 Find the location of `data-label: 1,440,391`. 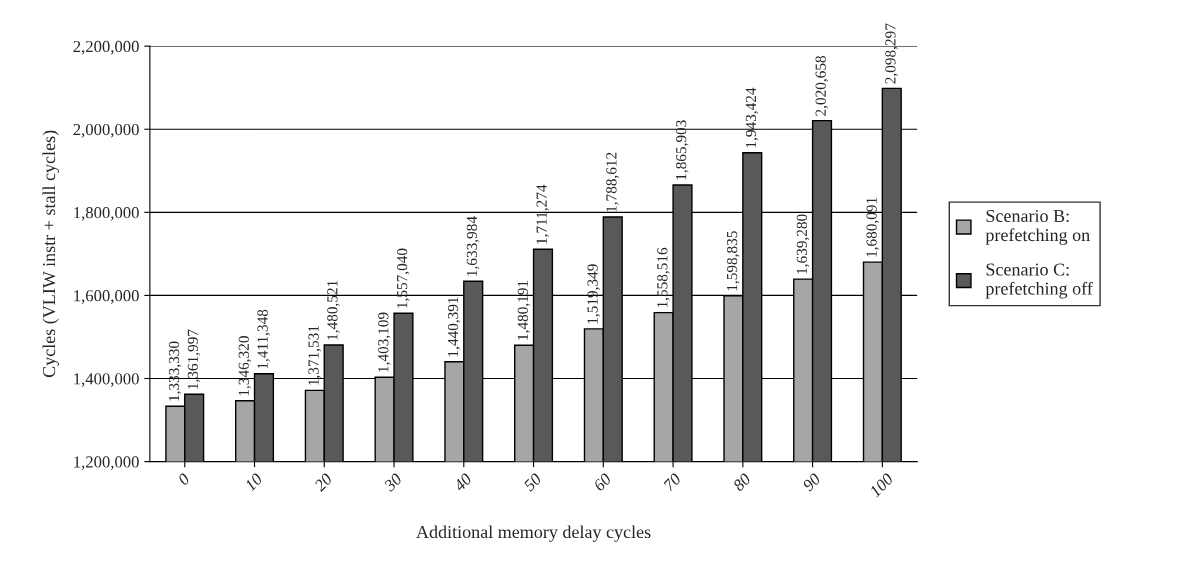

data-label: 1,440,391 is located at coordinates (454, 327).